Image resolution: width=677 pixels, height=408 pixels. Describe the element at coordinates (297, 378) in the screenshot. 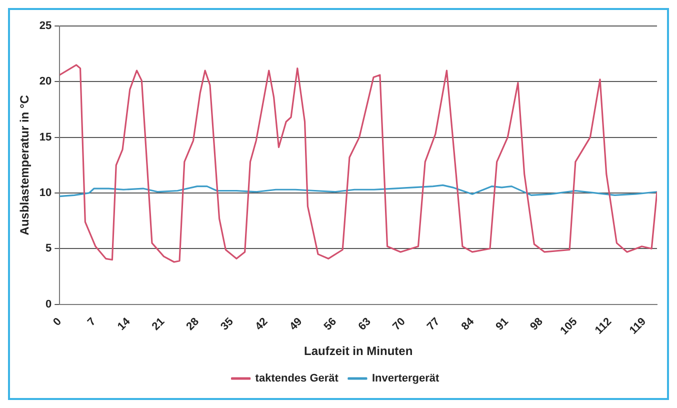

I see `legend-label: taktendes Gerät` at that location.